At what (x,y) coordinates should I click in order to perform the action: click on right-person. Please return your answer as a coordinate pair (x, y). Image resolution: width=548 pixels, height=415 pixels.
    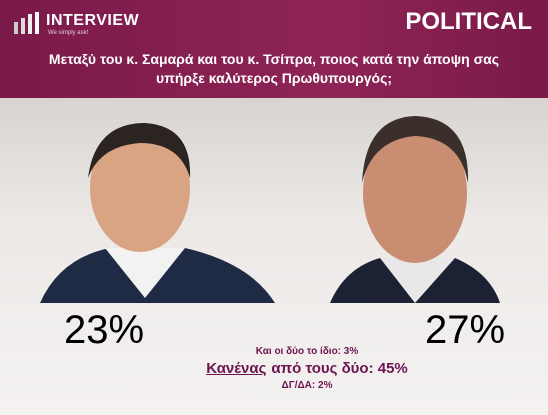
    Looking at the image, I should click on (415, 209).